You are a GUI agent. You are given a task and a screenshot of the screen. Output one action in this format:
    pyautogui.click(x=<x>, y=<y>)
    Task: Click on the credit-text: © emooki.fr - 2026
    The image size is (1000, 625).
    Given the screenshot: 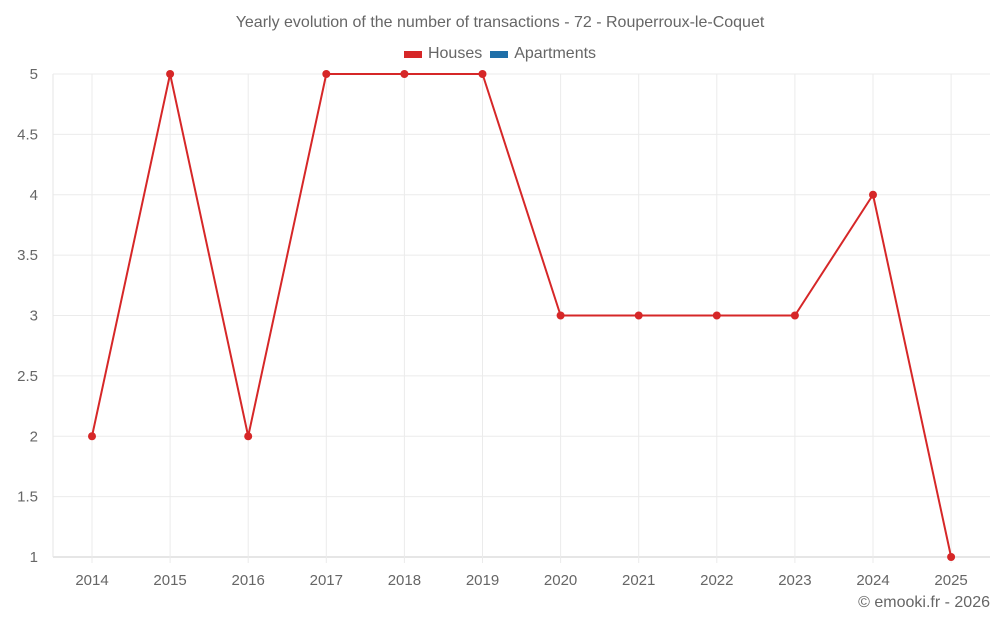 What is the action you would take?
    pyautogui.click(x=924, y=602)
    